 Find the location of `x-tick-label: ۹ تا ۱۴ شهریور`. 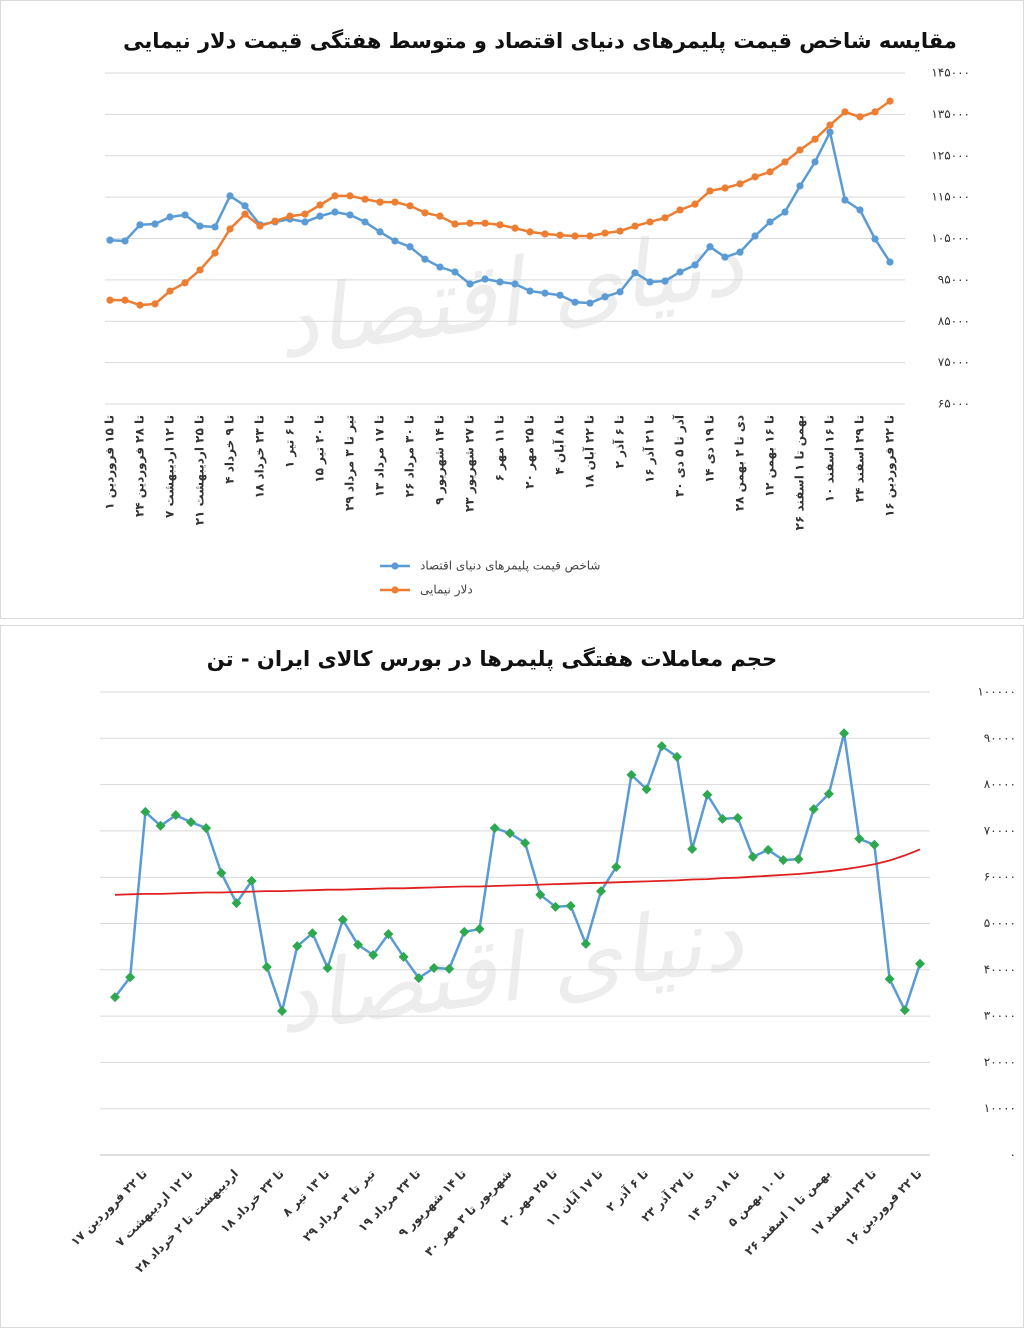

x-tick-label: ۹ تا ۱۴ شهریور is located at coordinates (440, 460).